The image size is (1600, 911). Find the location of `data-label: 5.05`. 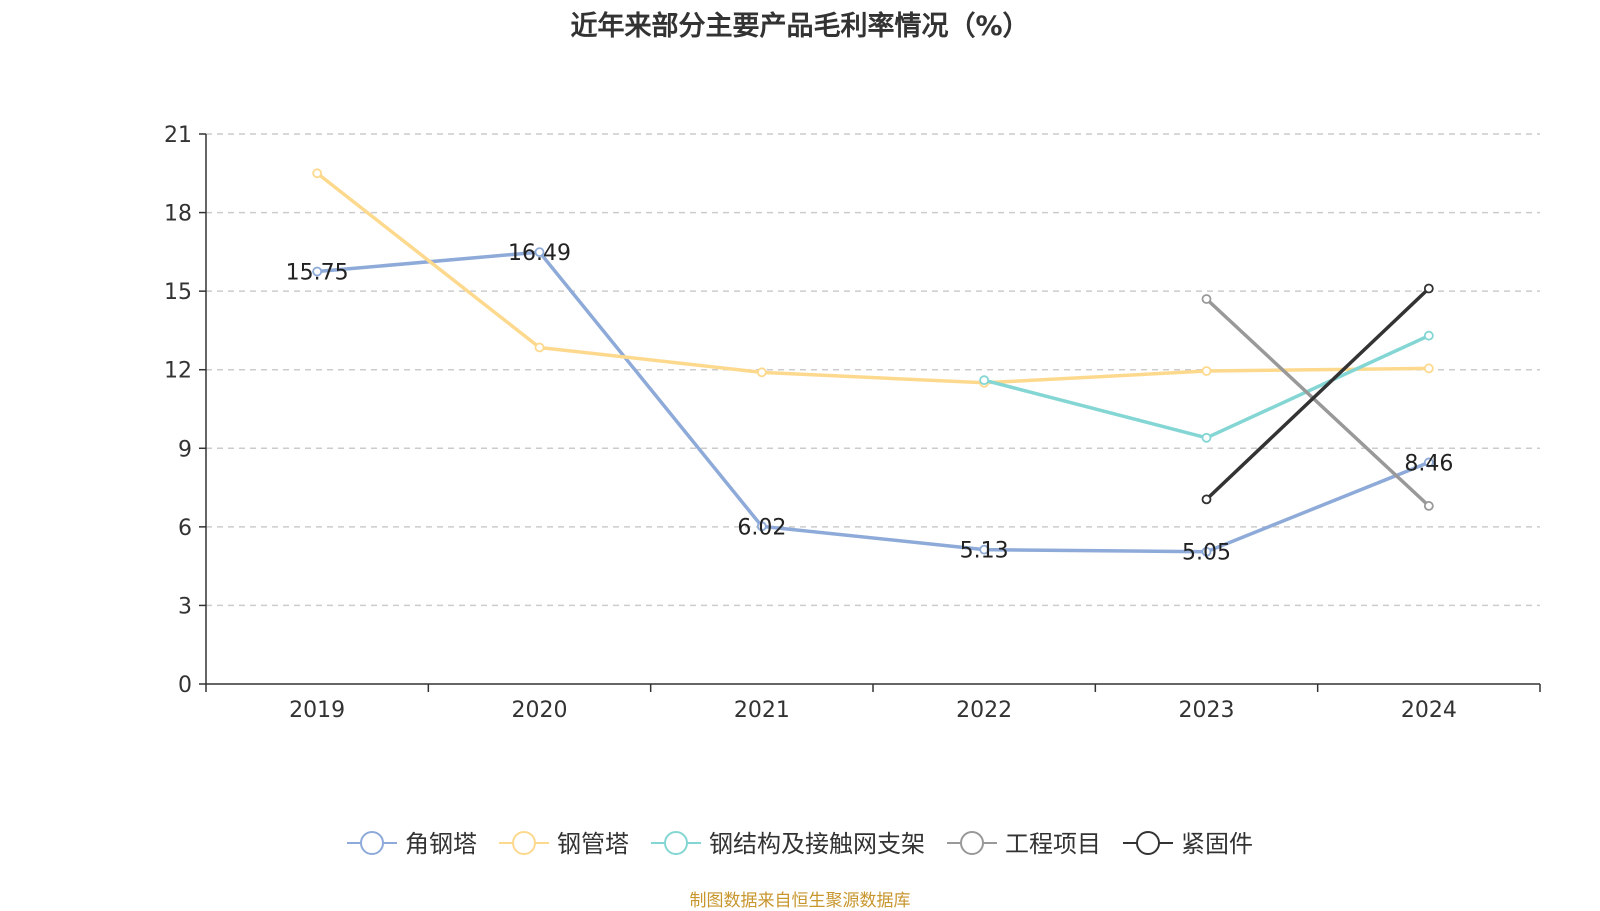

data-label: 5.05 is located at coordinates (1206, 553).